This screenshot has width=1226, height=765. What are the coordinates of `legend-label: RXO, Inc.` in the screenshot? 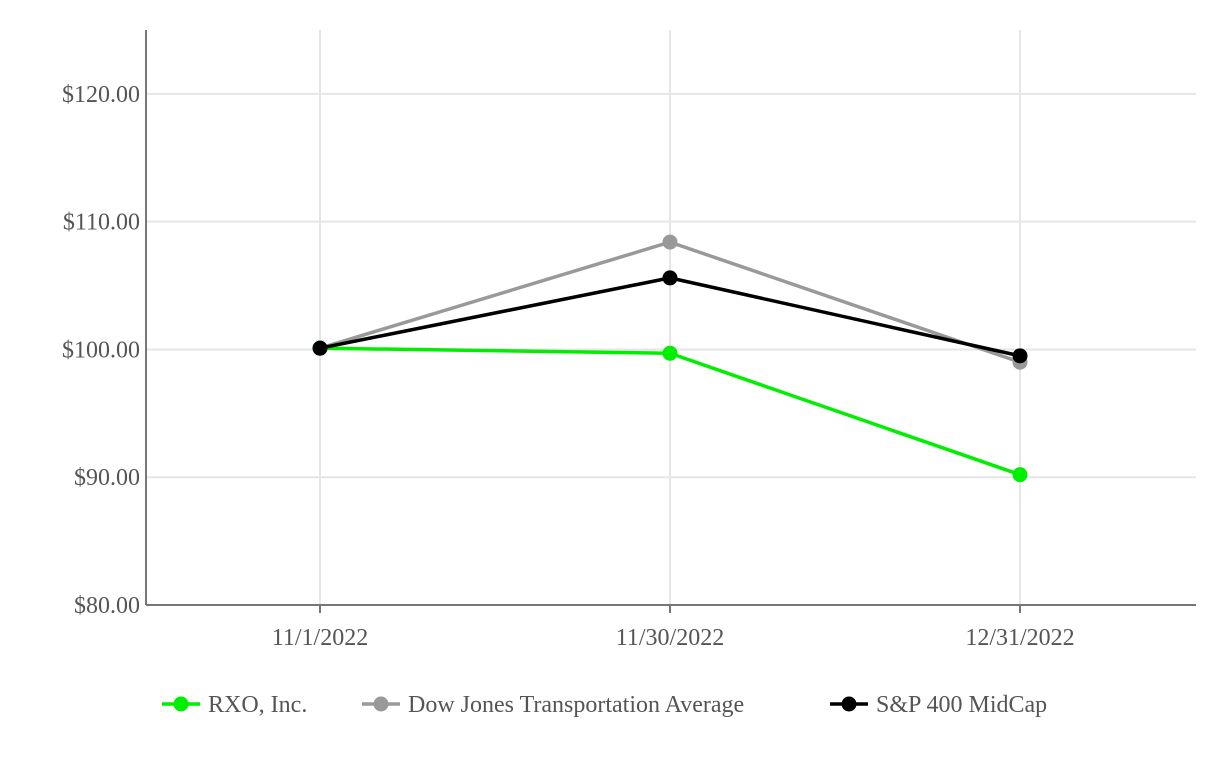 It's located at (257, 705).